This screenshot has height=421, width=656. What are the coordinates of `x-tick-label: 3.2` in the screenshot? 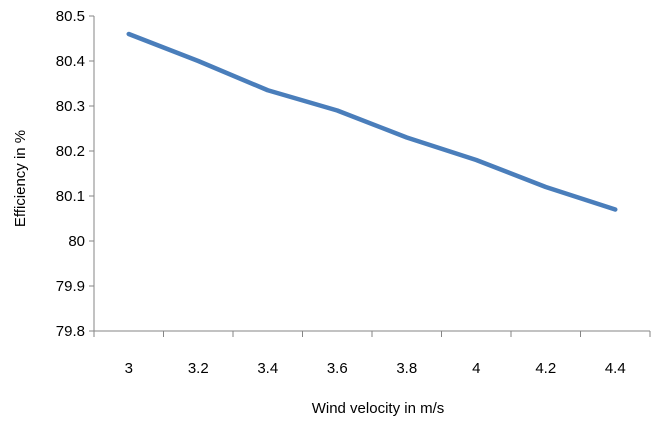 It's located at (198, 368).